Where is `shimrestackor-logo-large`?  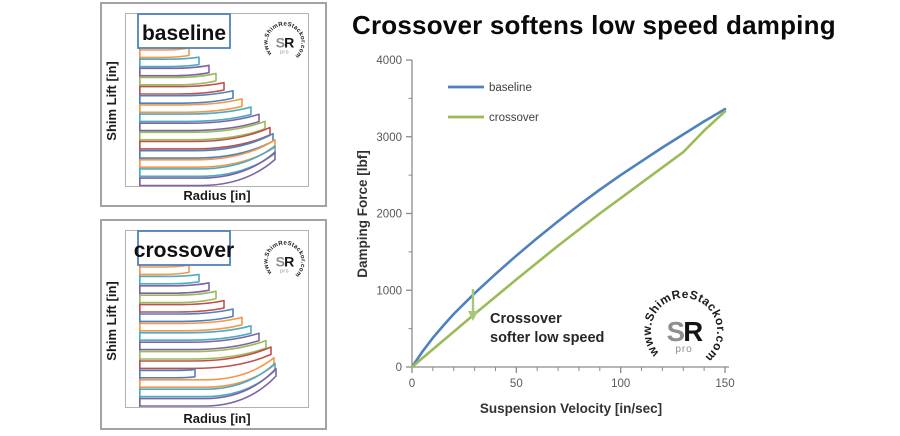 shimrestackor-logo-large is located at coordinates (684, 326).